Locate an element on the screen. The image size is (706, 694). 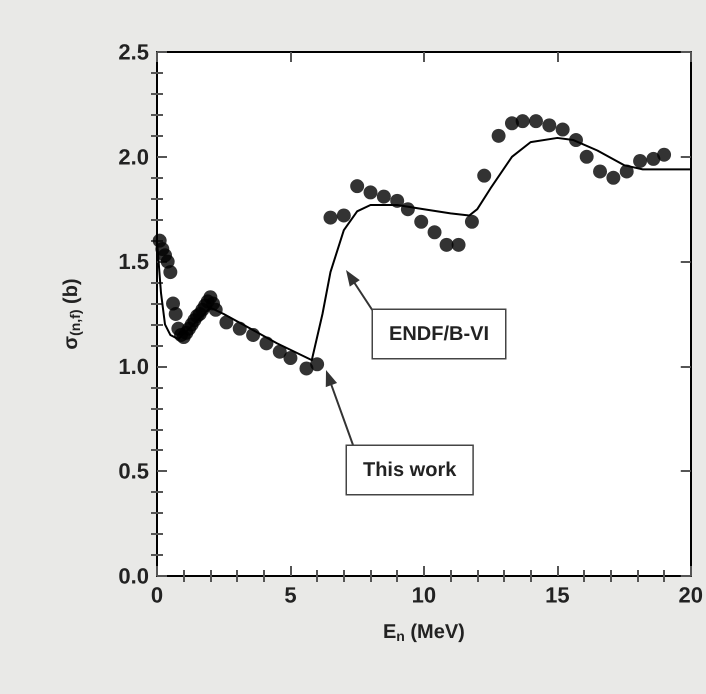
y-tick-label: 0.5 is located at coordinates (133, 471).